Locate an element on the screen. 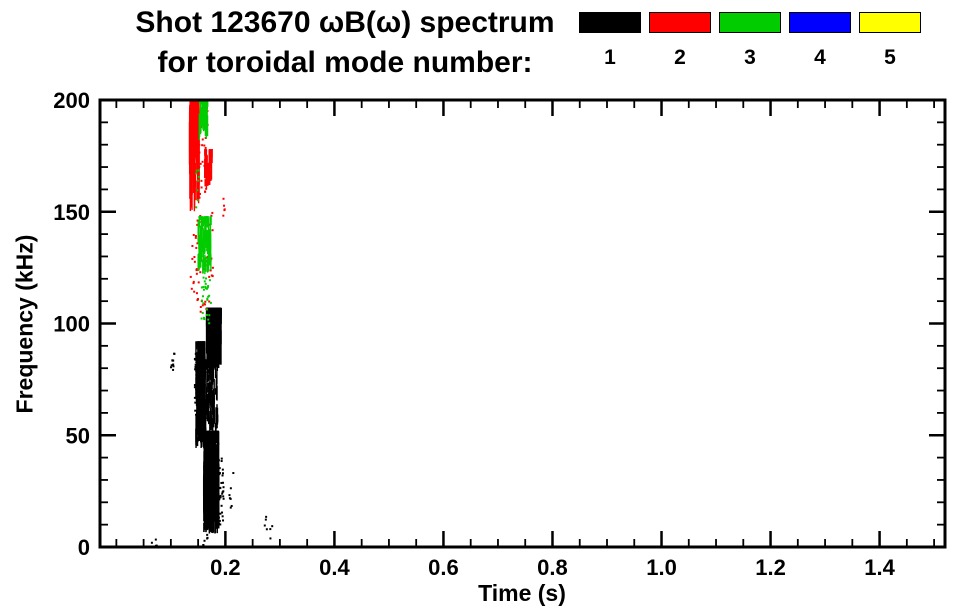  x-tick-label: 0.4 is located at coordinates (334, 567).